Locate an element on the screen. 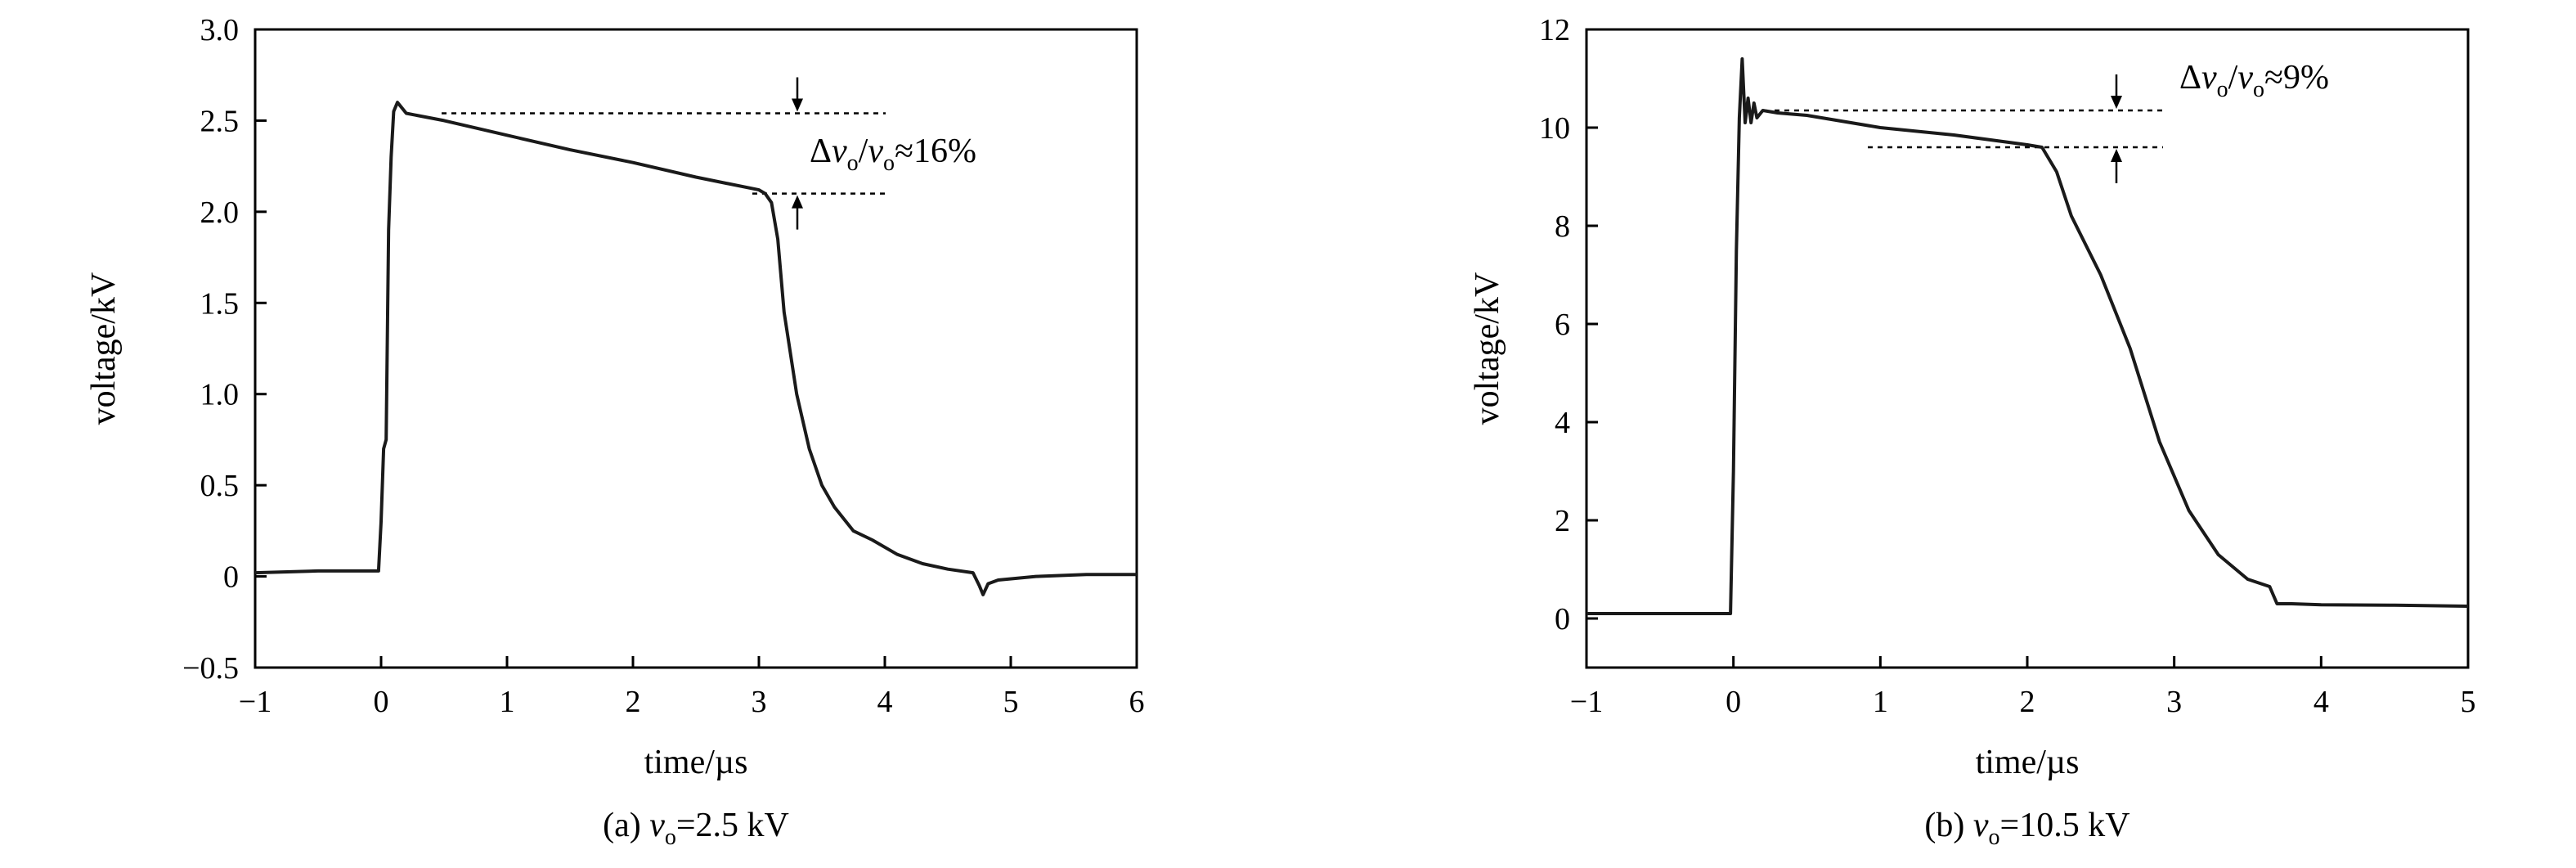 The image size is (2576, 868). y-tick-label: 8 is located at coordinates (1563, 226).